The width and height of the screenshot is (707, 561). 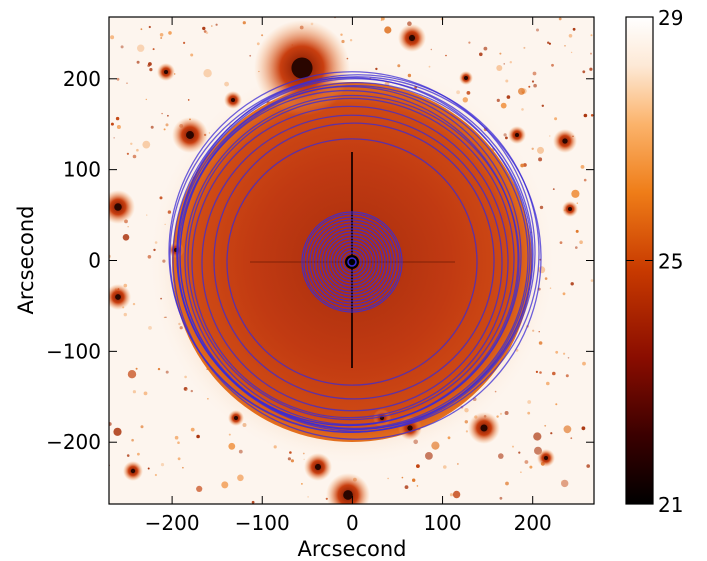 I want to click on galaxy-core-ring, so click(x=352, y=262).